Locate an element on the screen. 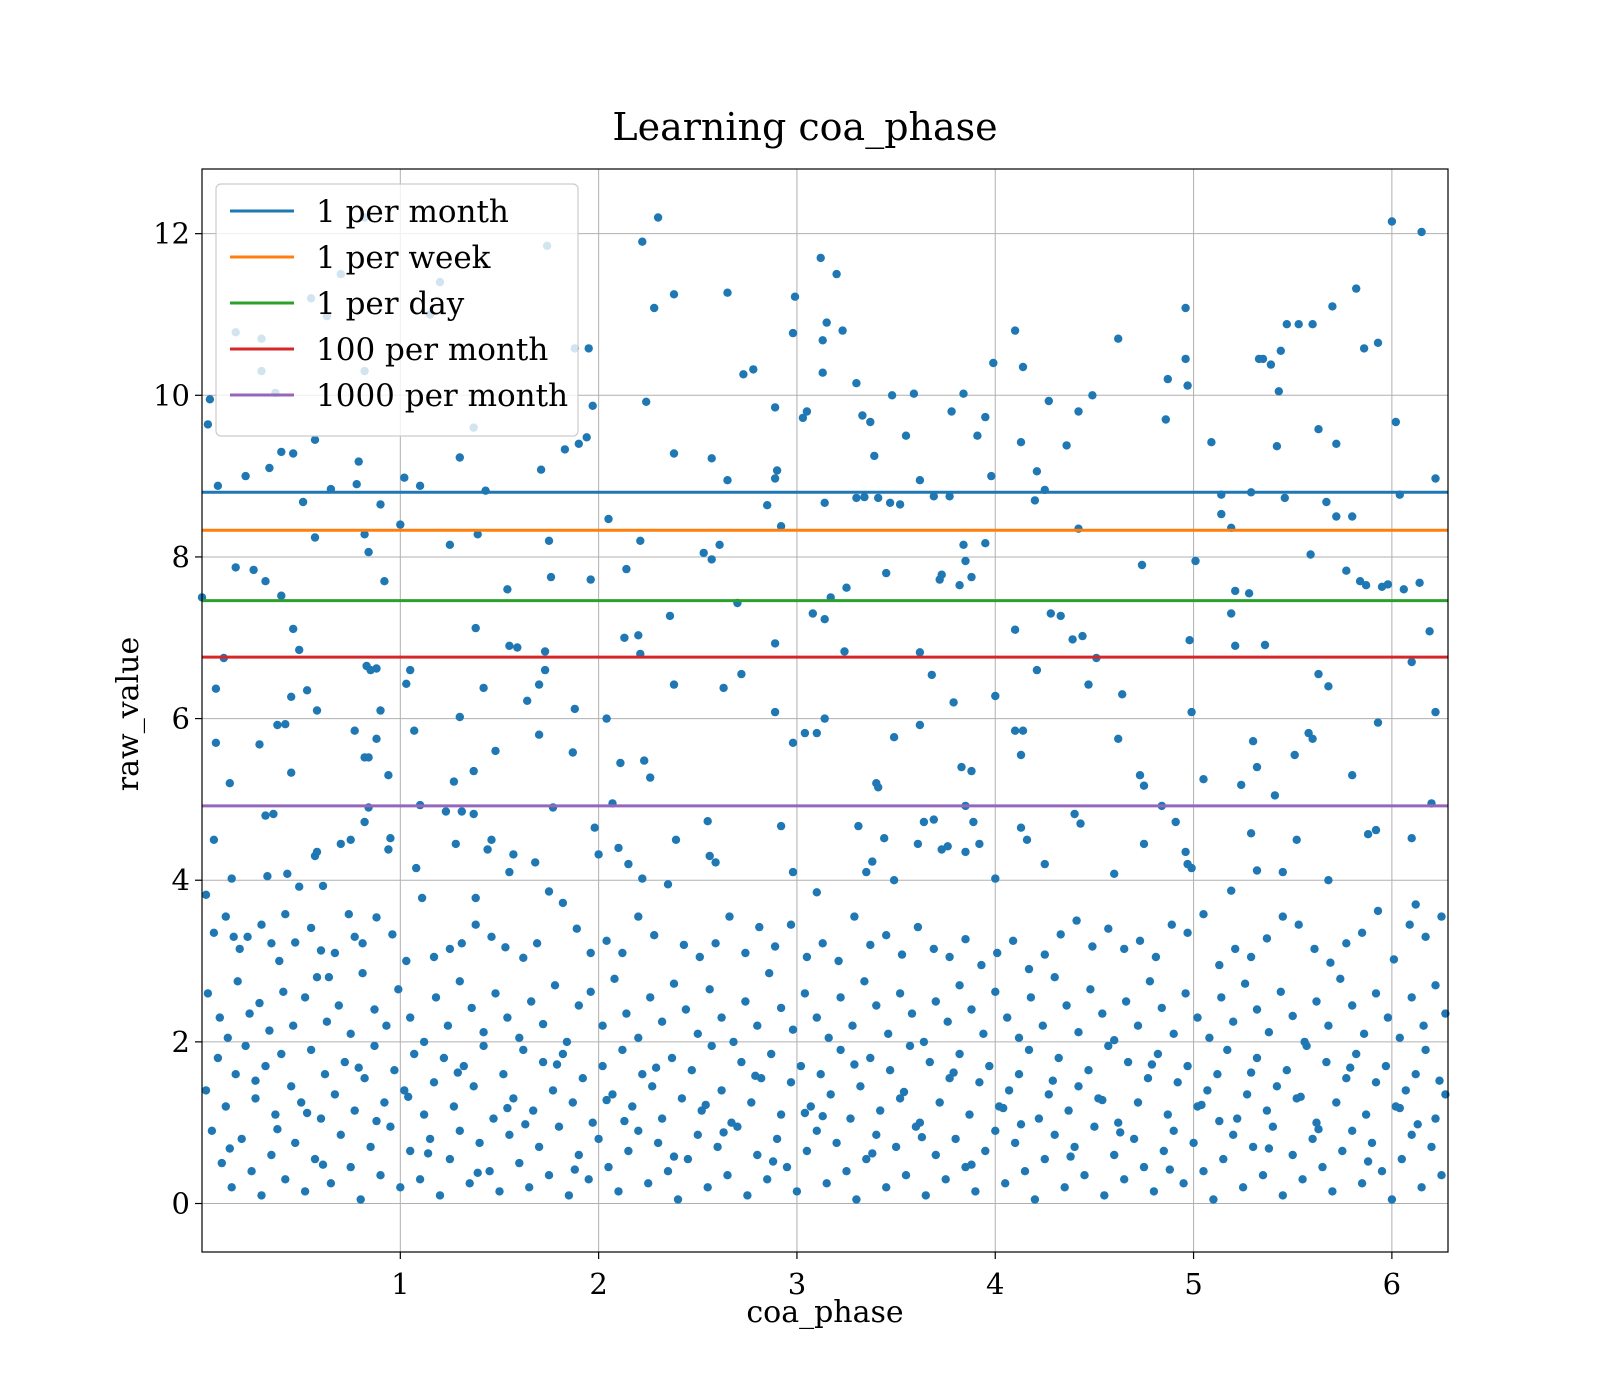  y-tick-label: 12 is located at coordinates (171, 234).